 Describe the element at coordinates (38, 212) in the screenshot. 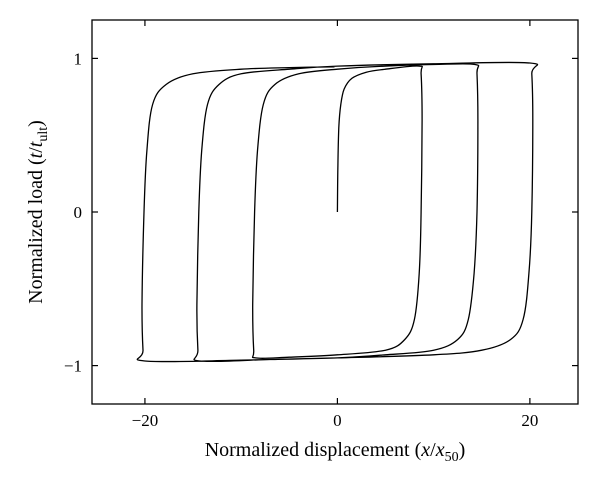

I see `y-axis-label: Normalized load (t/tult)` at that location.